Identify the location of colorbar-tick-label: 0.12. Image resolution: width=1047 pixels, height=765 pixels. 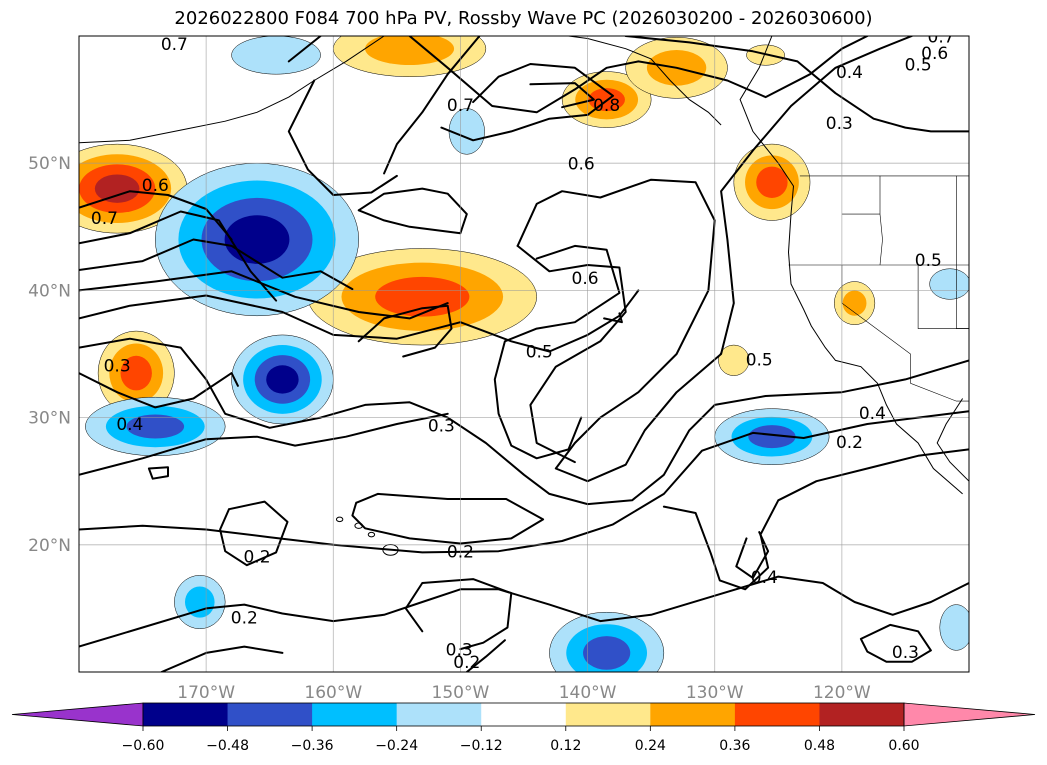
(565, 746).